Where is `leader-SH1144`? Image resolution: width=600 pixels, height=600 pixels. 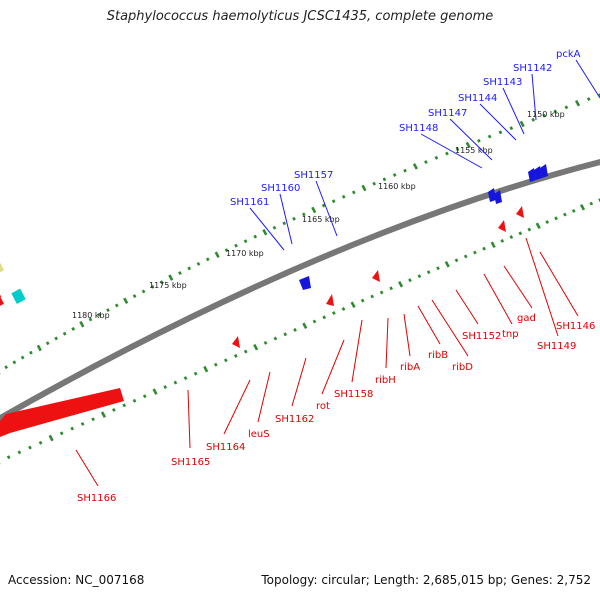
leader-SH1144 is located at coordinates (498, 122).